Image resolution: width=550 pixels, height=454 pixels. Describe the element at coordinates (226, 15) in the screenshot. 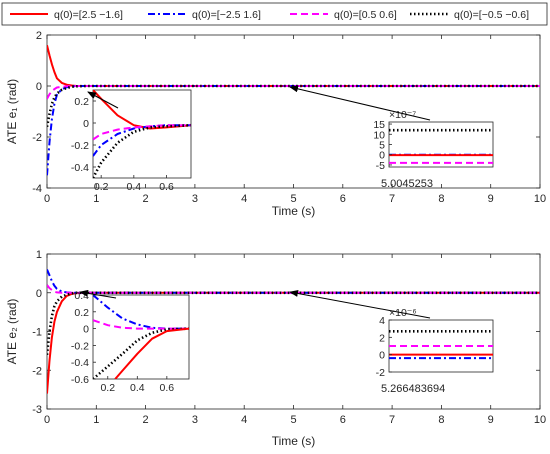

I see `legend-label: q(0)=[−2.5 1.6]` at that location.